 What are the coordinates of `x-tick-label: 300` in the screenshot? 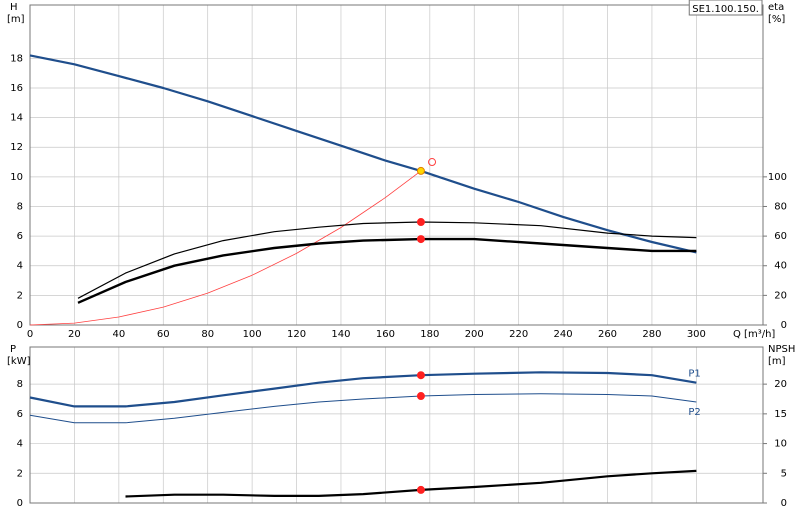 It's located at (696, 334).